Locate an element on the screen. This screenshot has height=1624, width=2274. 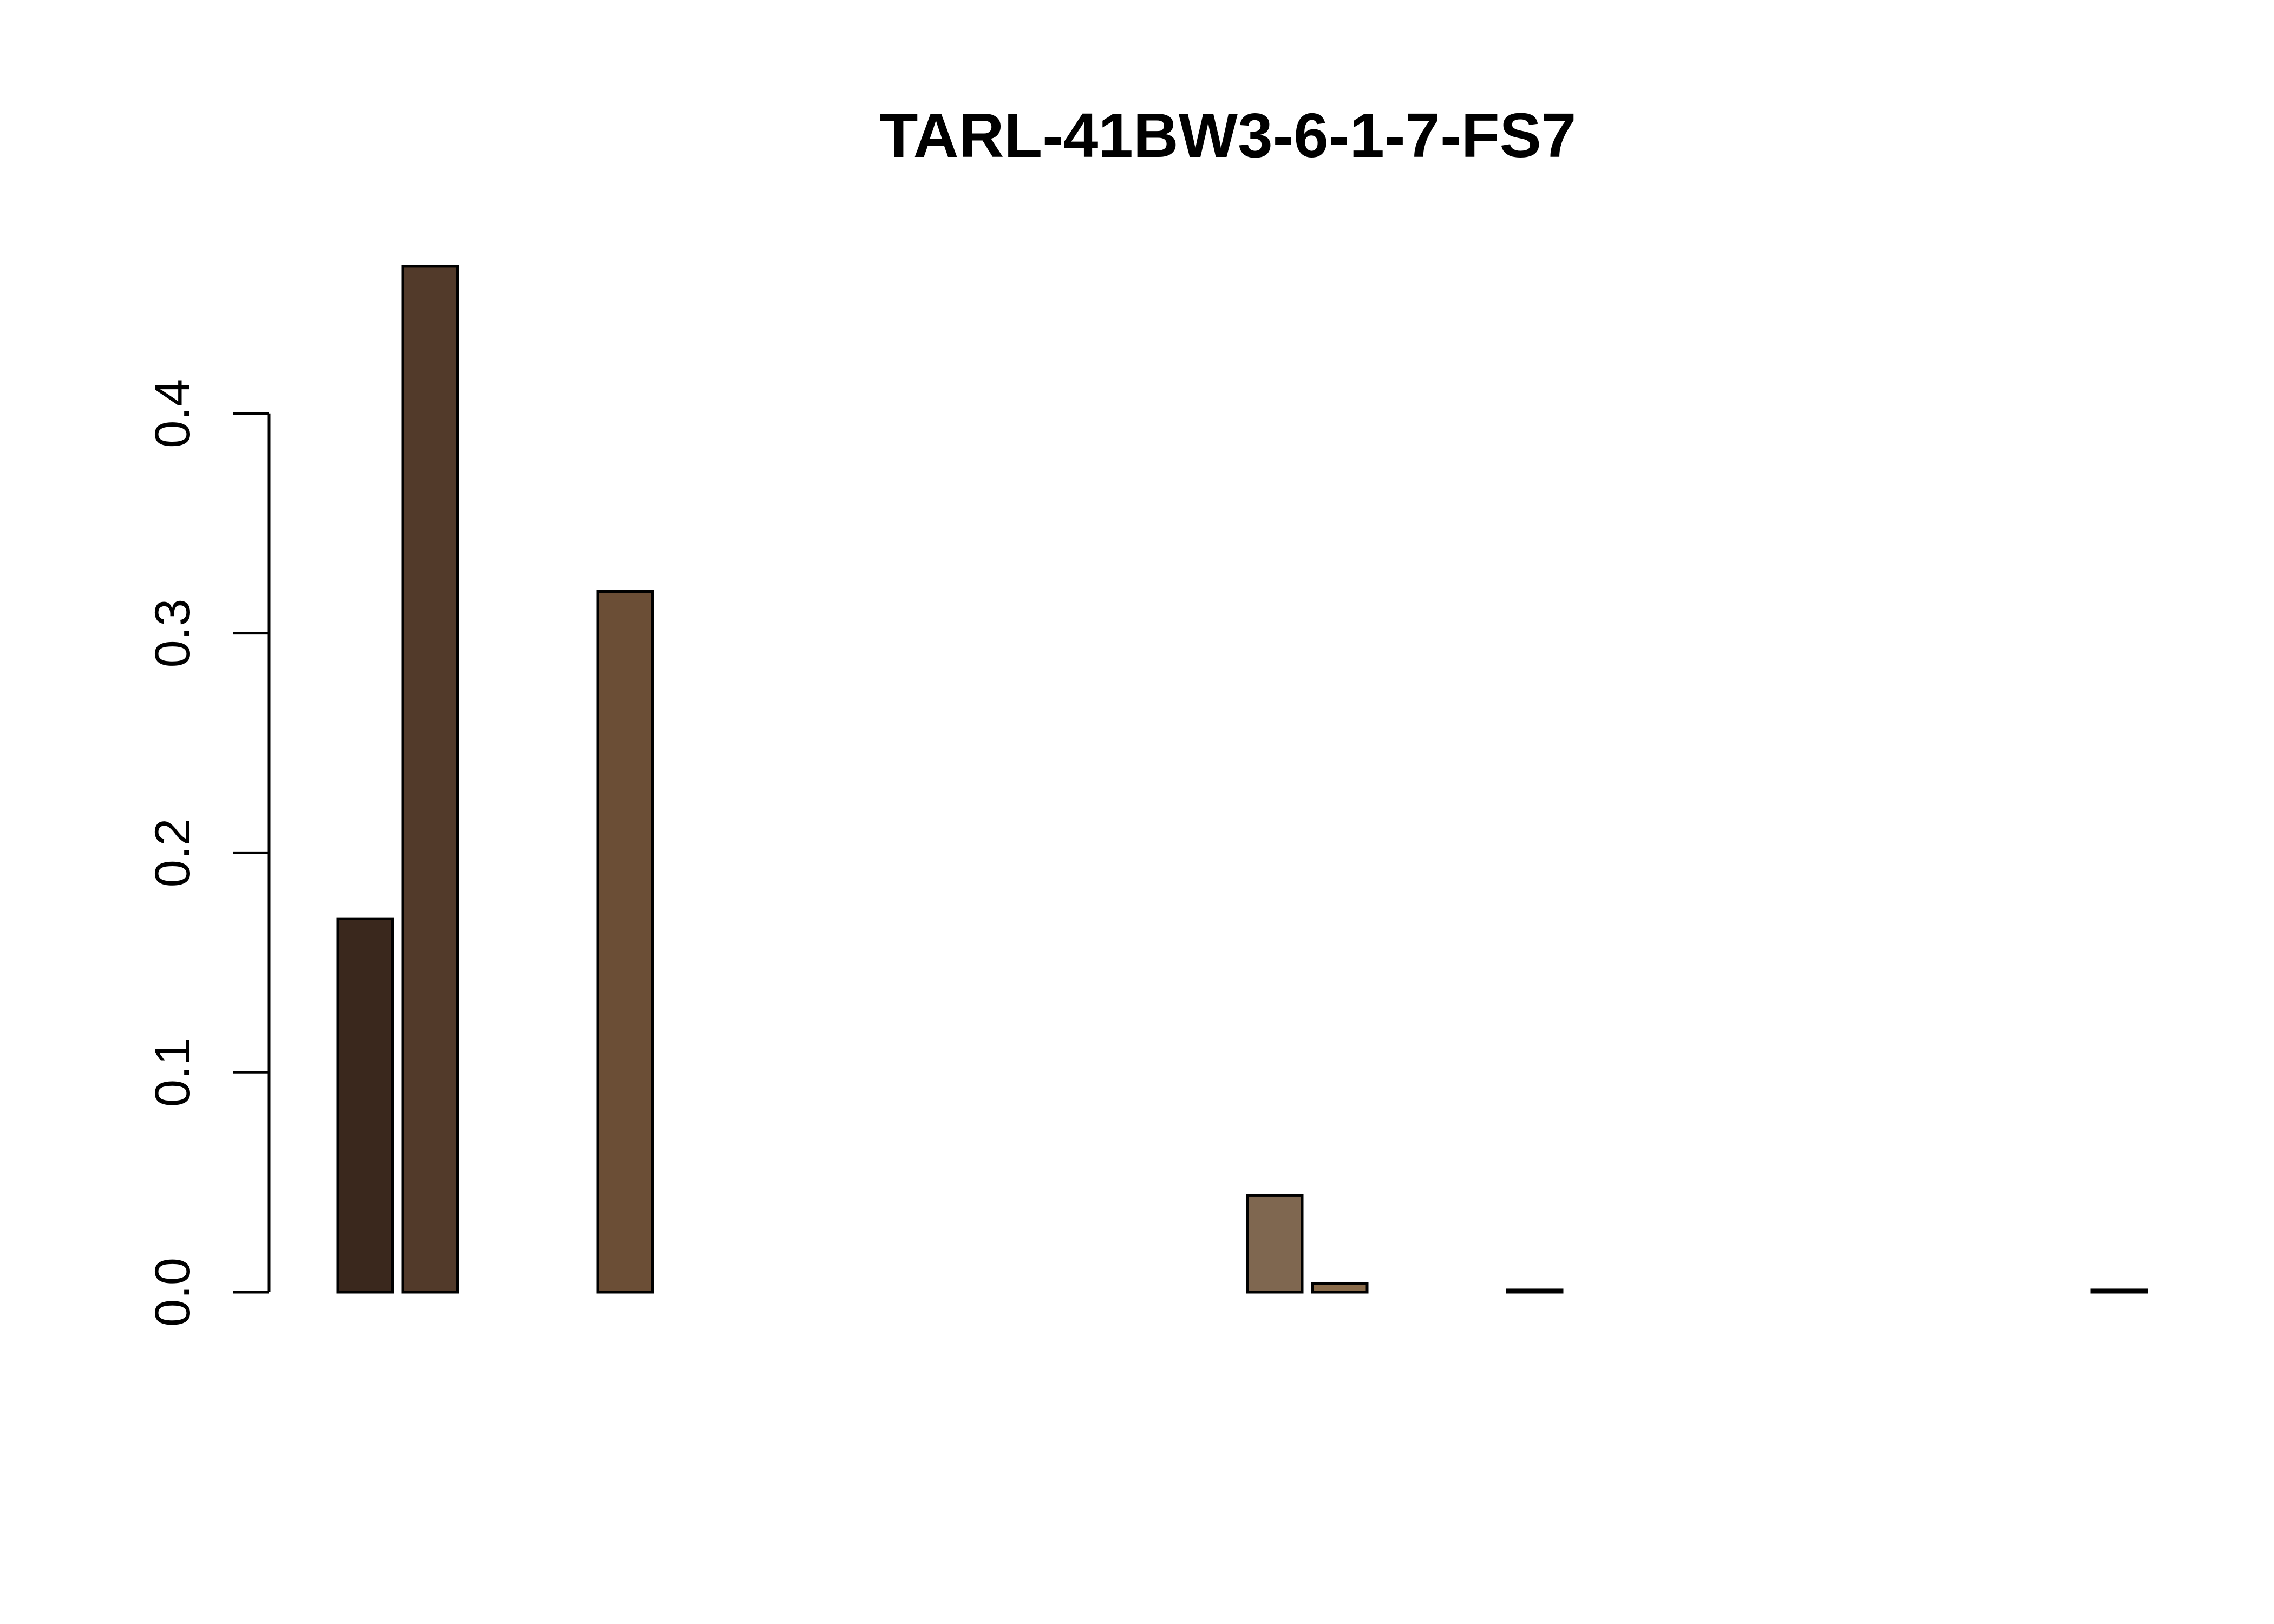
y-tick-label: 0.4 is located at coordinates (172, 414).